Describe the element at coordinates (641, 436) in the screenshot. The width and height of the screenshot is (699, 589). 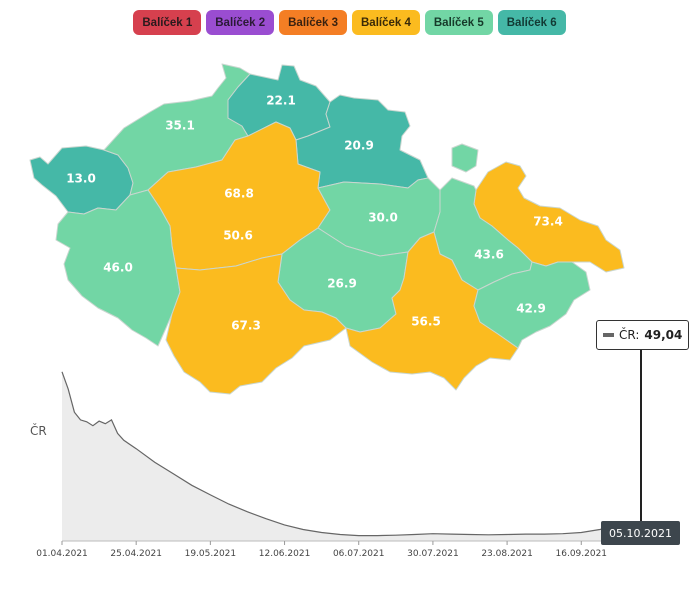
I see `timeline-cursor` at that location.